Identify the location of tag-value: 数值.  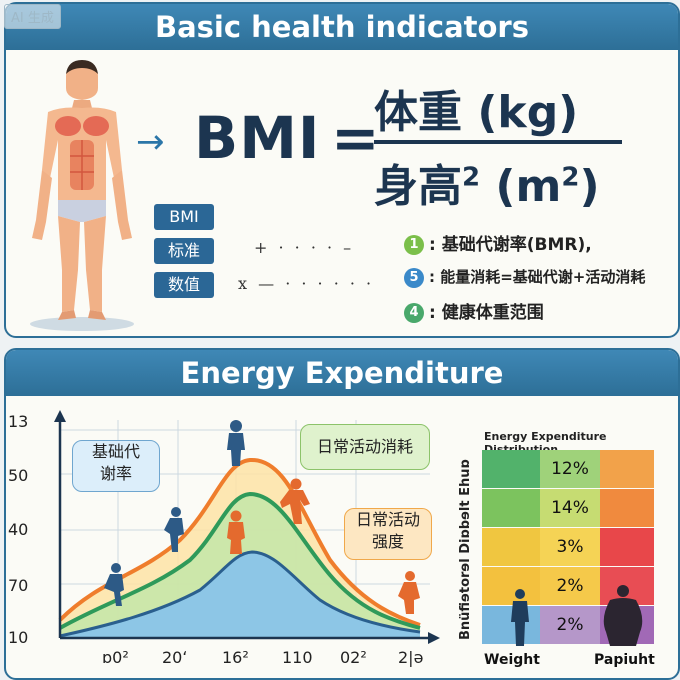
(184, 285).